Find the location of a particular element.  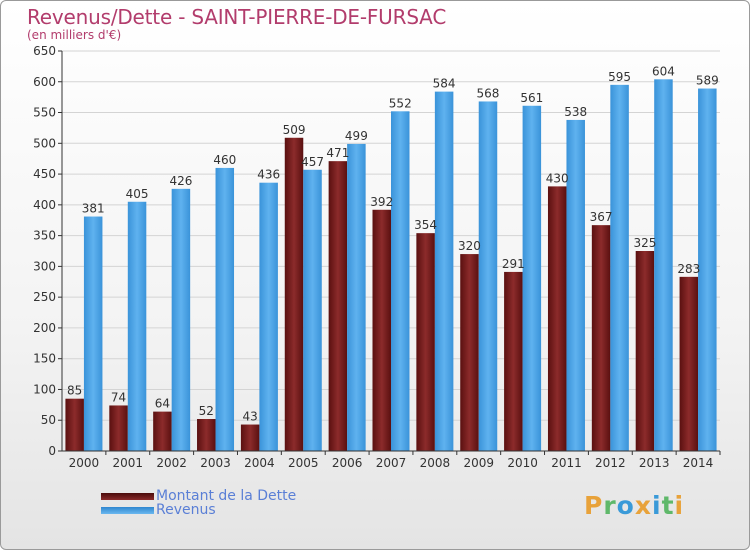

data-label-dette: 509 is located at coordinates (294, 130).